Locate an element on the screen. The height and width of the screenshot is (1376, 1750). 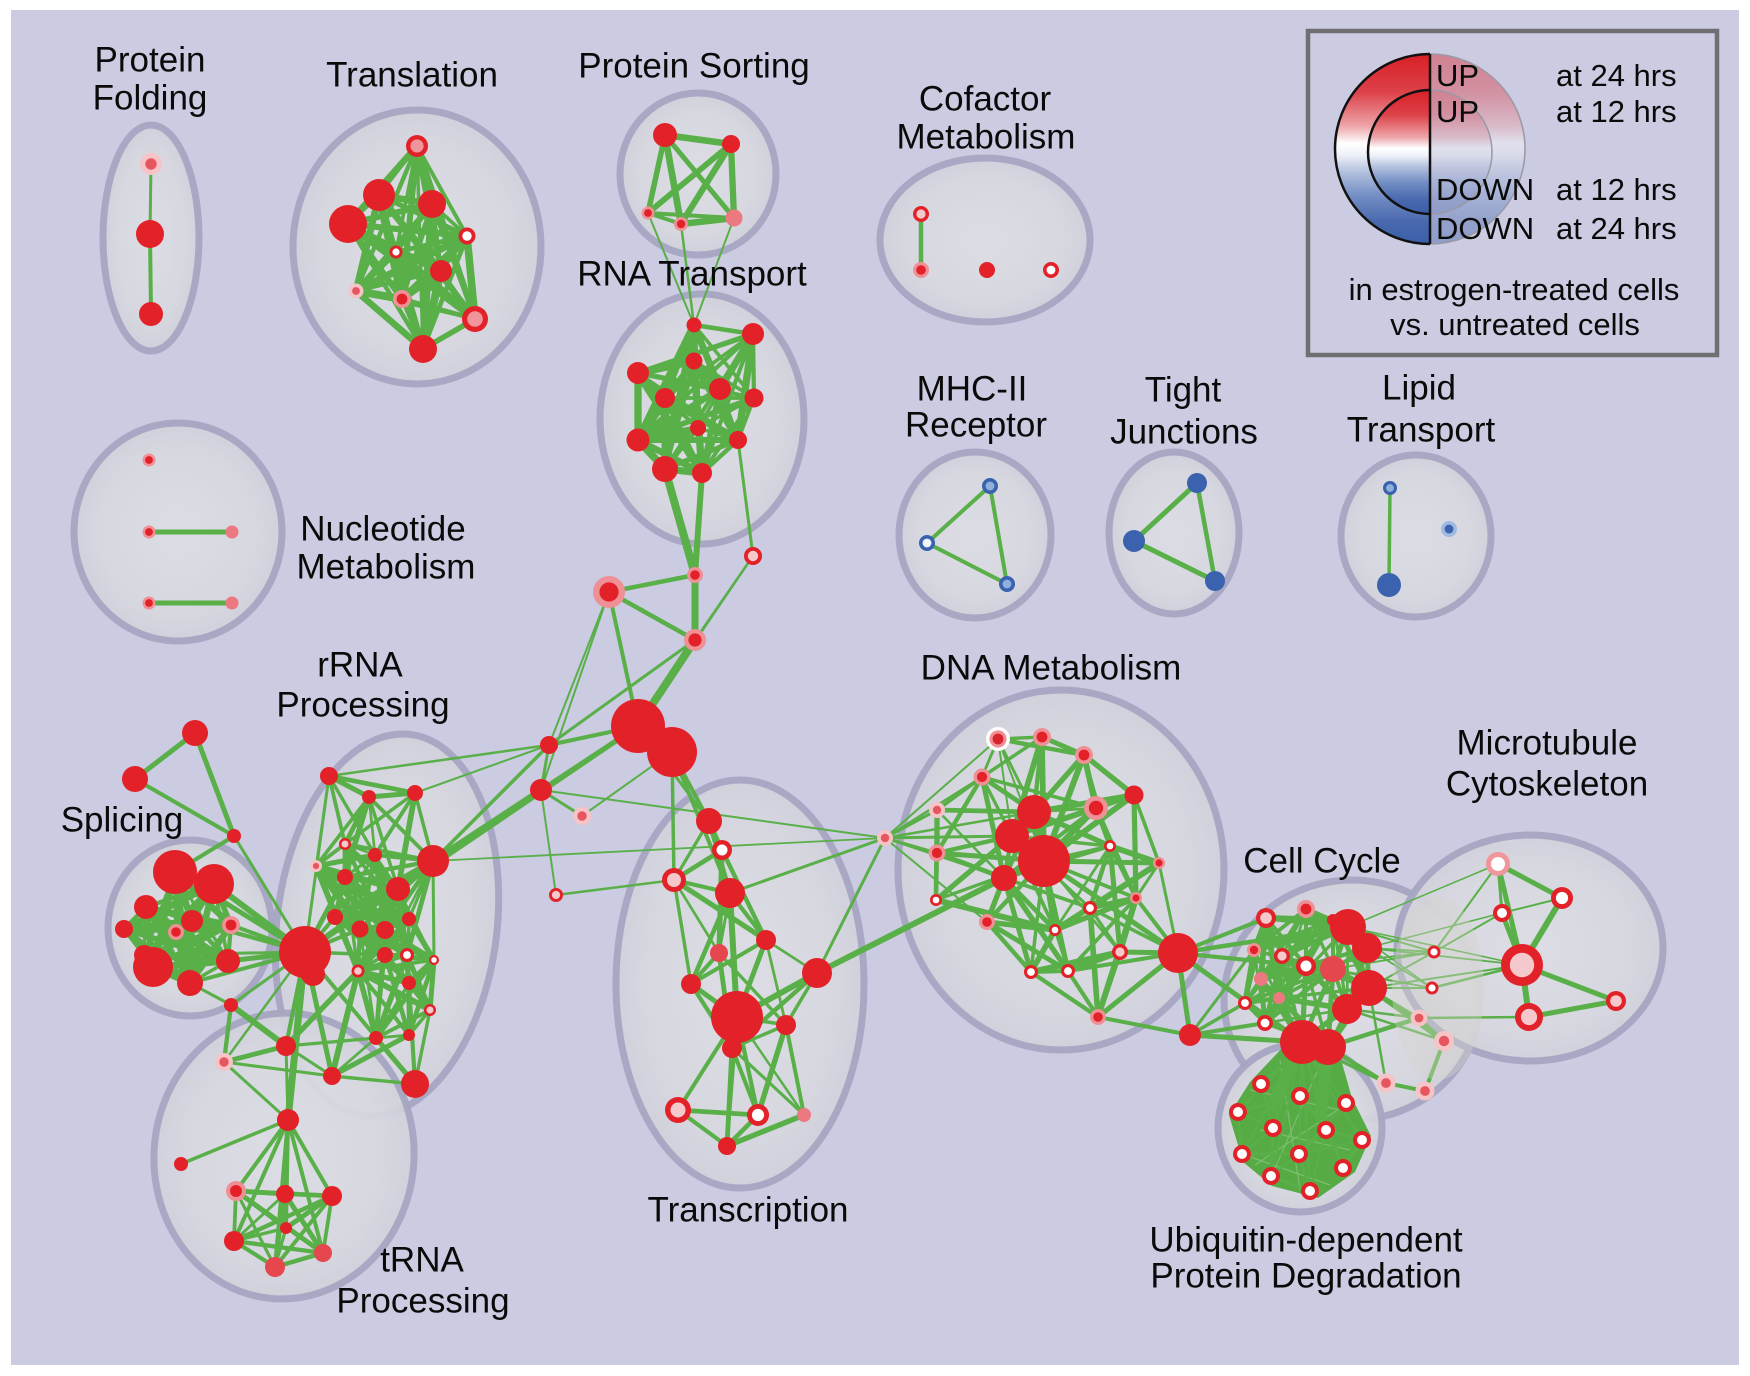
svg-text: Transport is located at coordinates (1421, 429).